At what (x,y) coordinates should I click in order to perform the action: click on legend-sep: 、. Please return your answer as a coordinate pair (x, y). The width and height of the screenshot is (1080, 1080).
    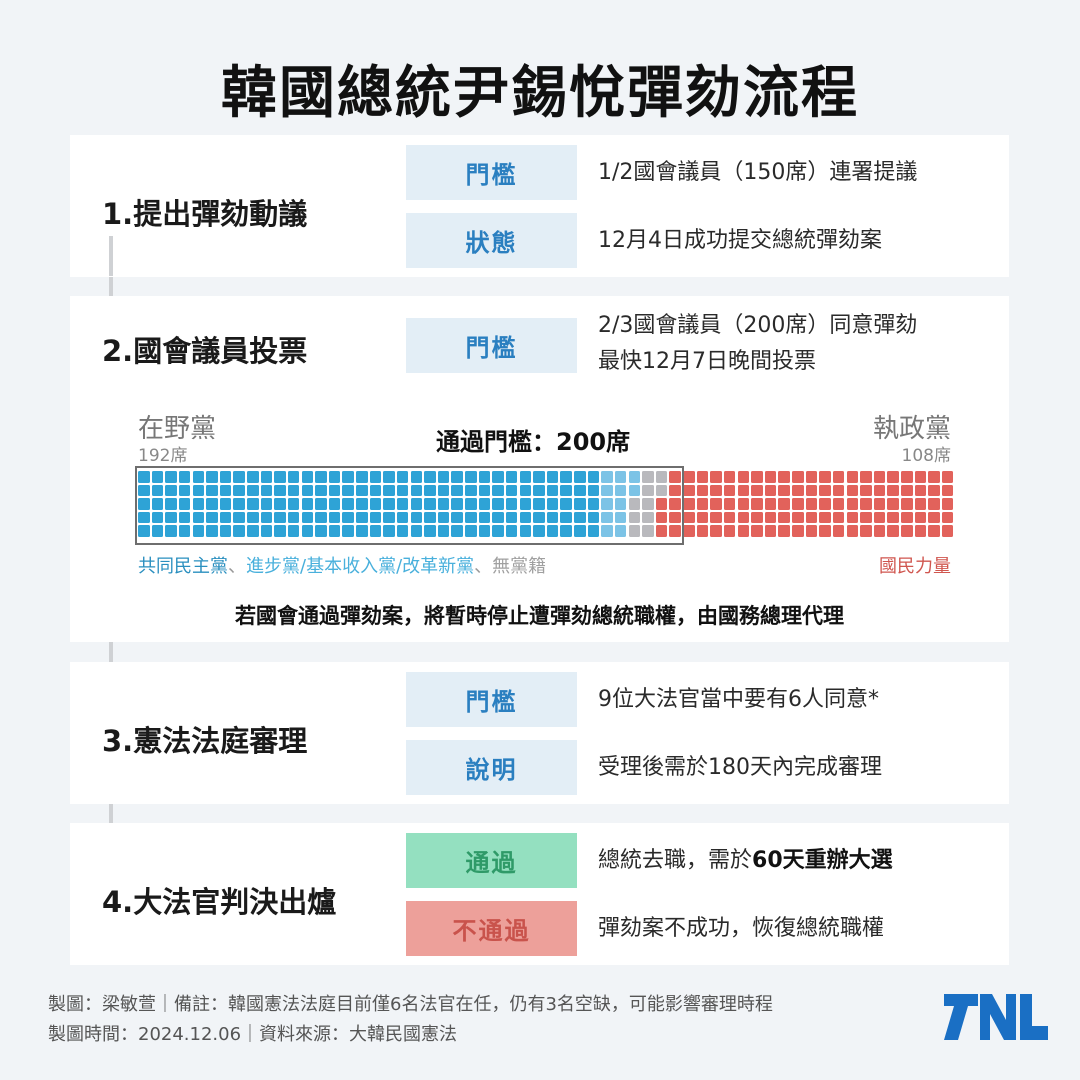
    Looking at the image, I should click on (483, 566).